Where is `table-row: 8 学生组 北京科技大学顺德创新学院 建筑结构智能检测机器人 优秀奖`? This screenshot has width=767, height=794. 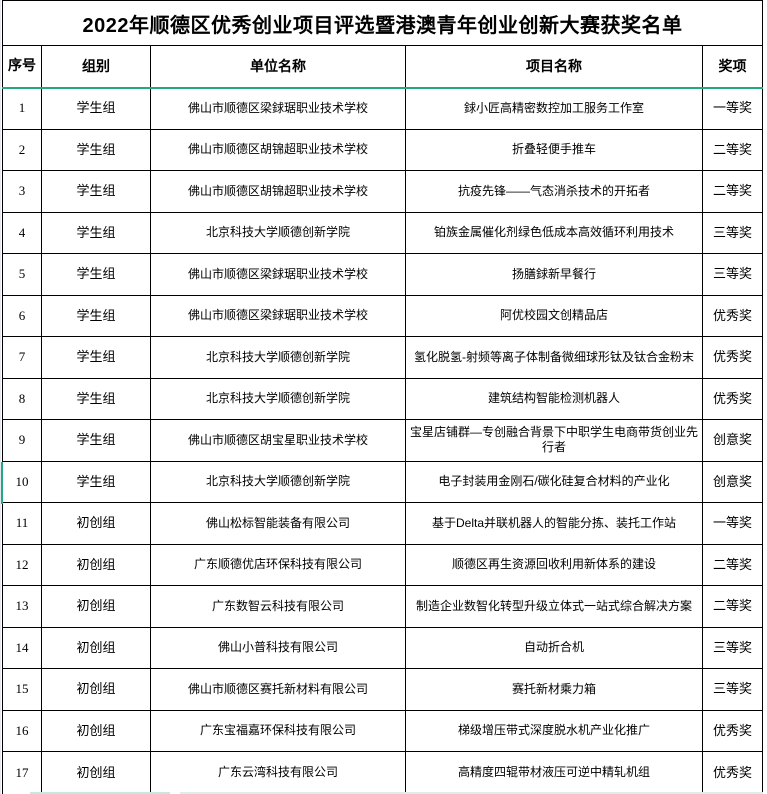 table-row: 8 学生组 北京科技大学顺德创新学院 建筑结构智能检测机器人 优秀奖 is located at coordinates (382, 399).